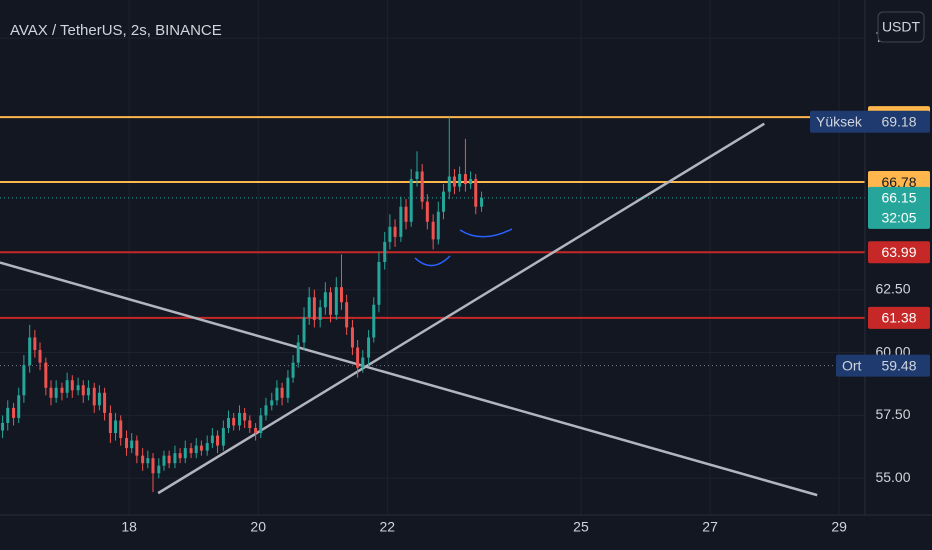 This screenshot has height=550, width=932. What do you see at coordinates (898, 318) in the screenshot?
I see `price-label: 61.38` at bounding box center [898, 318].